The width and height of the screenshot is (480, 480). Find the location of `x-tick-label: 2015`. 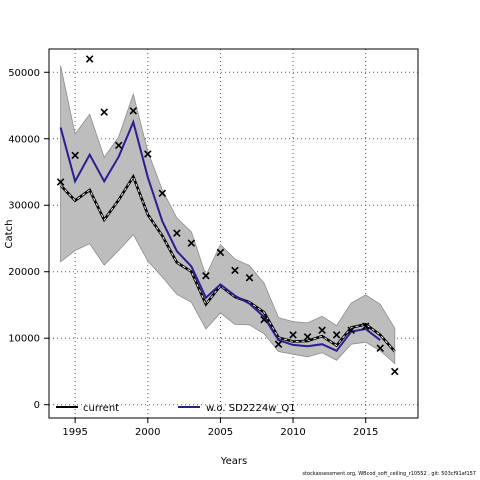

x-tick-label: 2015 is located at coordinates (365, 432).